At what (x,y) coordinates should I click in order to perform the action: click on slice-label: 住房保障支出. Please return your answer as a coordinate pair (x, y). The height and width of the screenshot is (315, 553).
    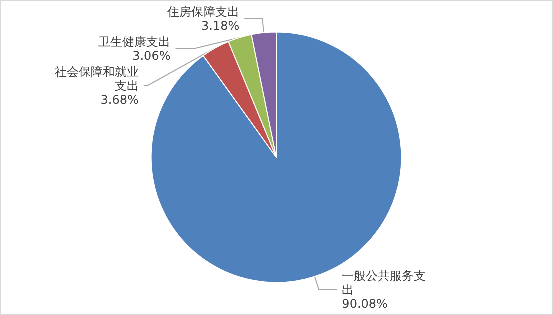
    Looking at the image, I should click on (203, 11).